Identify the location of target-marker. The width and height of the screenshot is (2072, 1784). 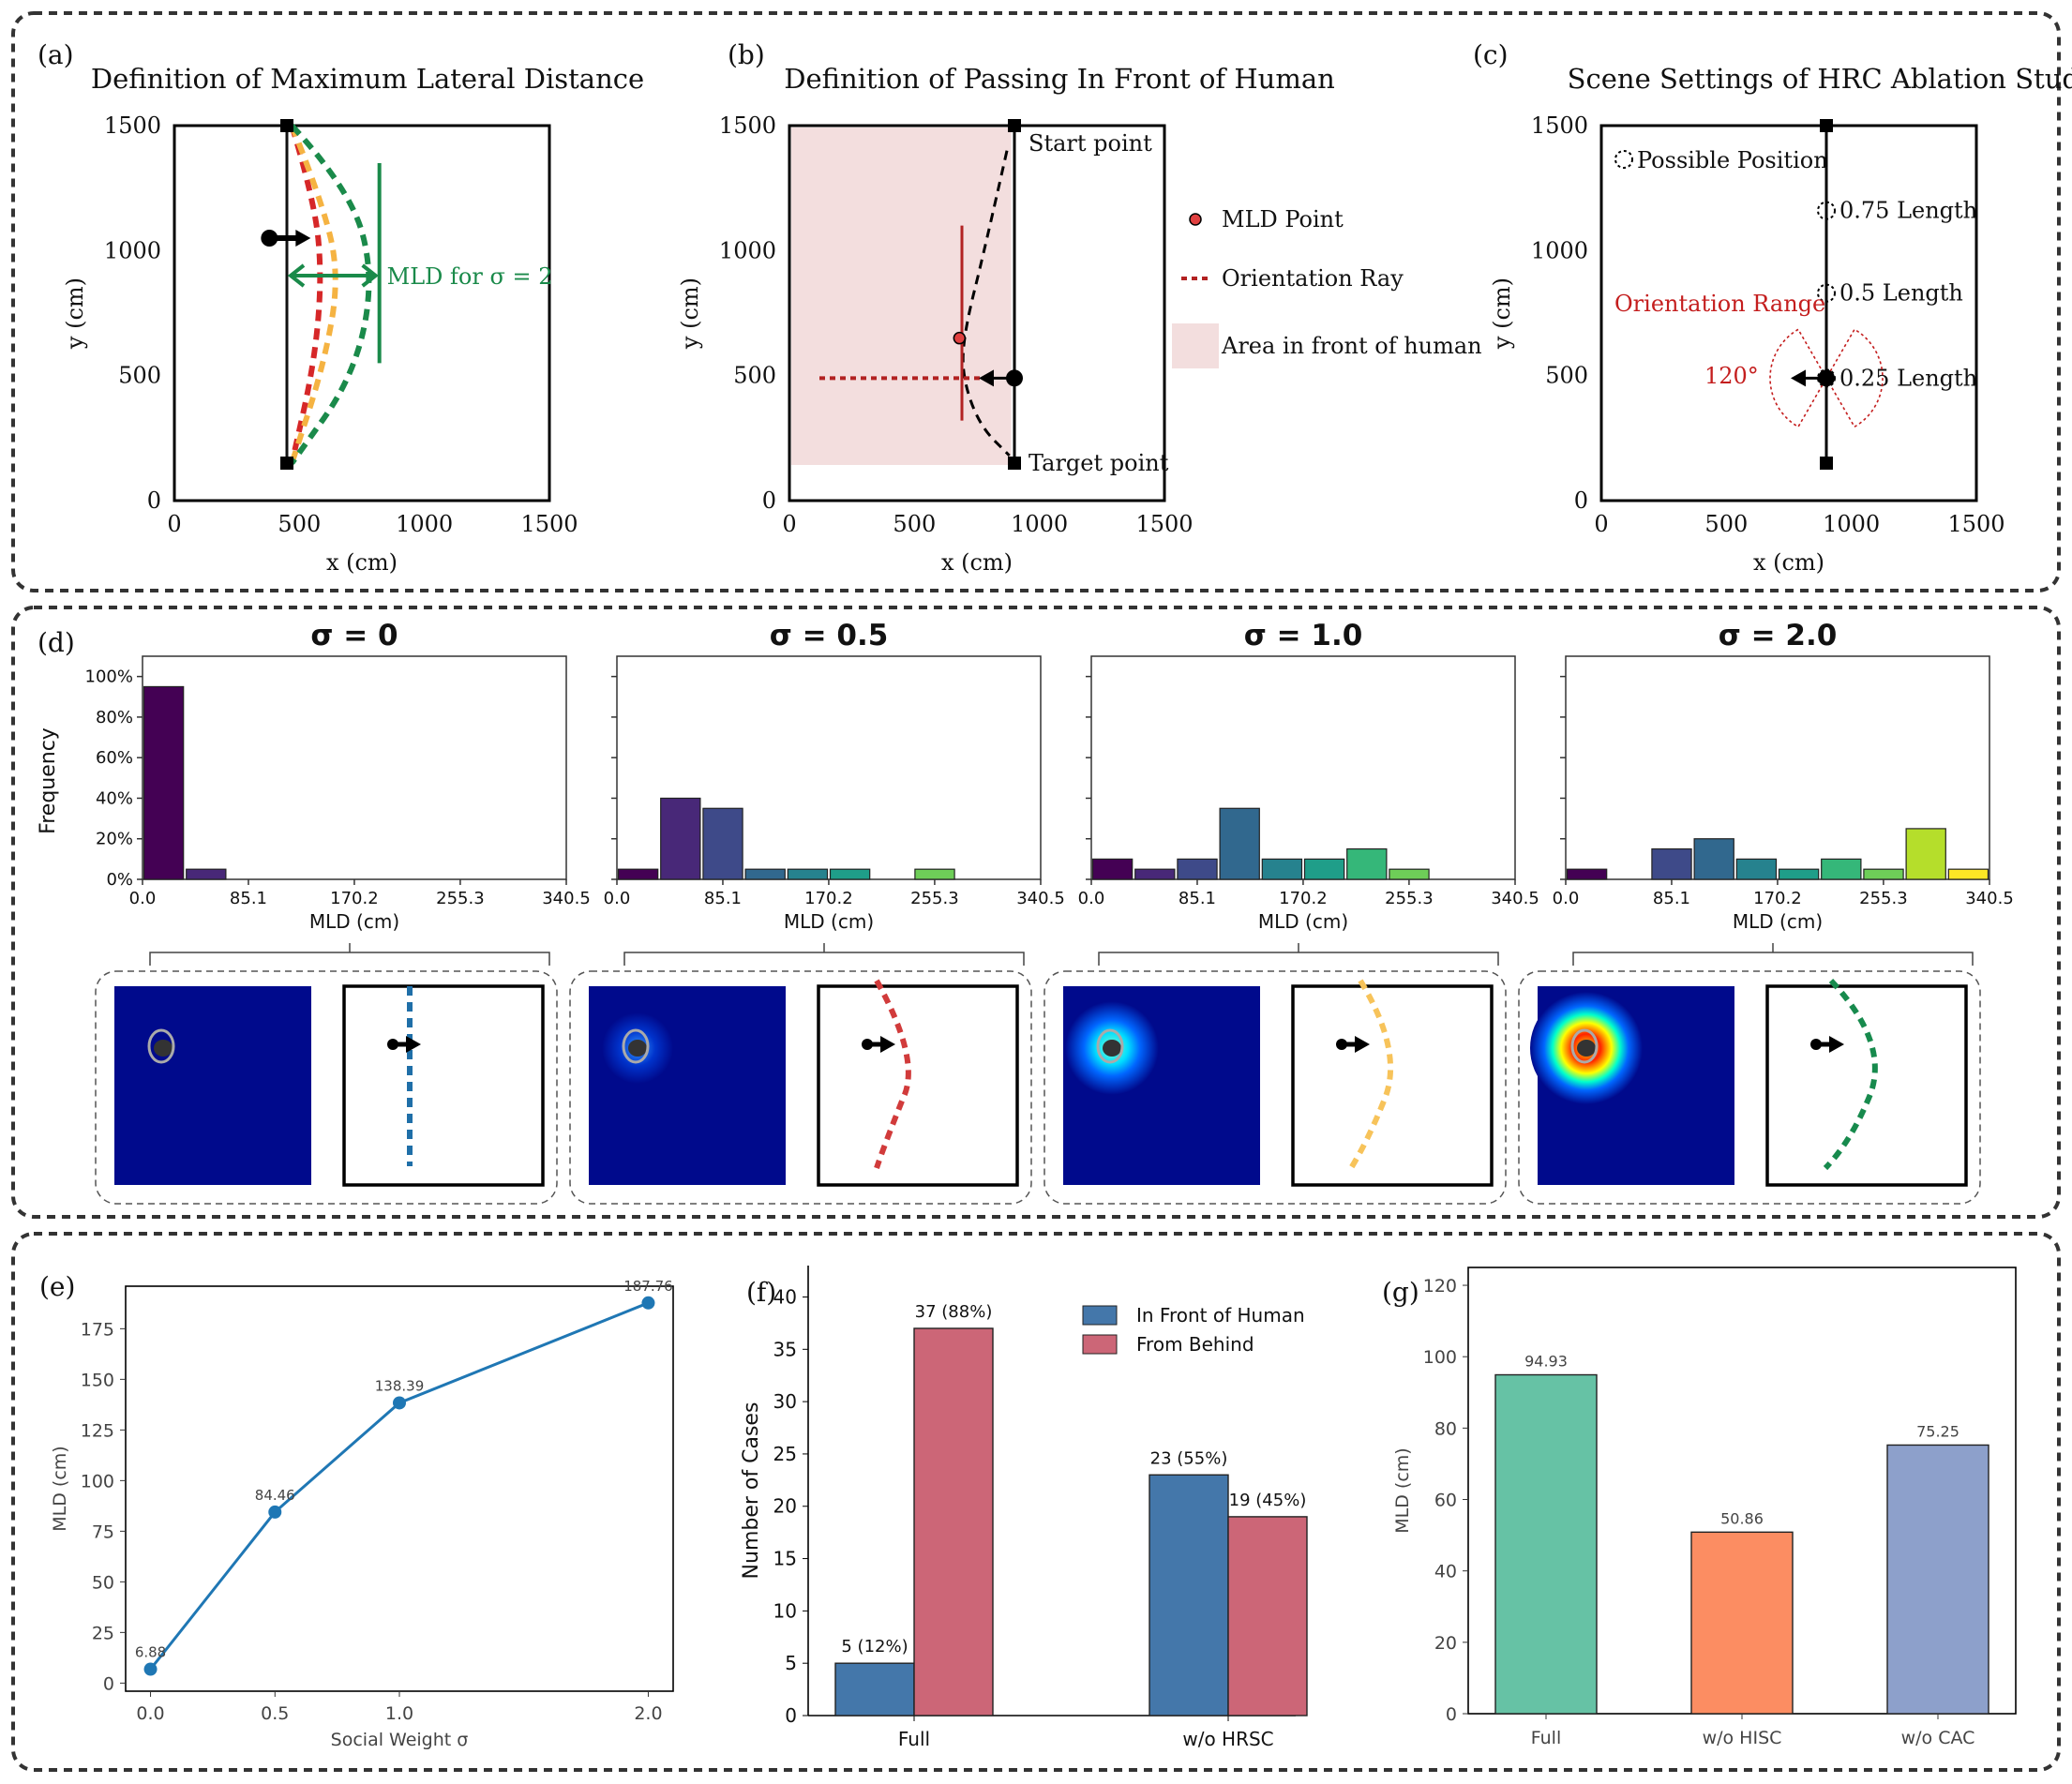
(1826, 464).